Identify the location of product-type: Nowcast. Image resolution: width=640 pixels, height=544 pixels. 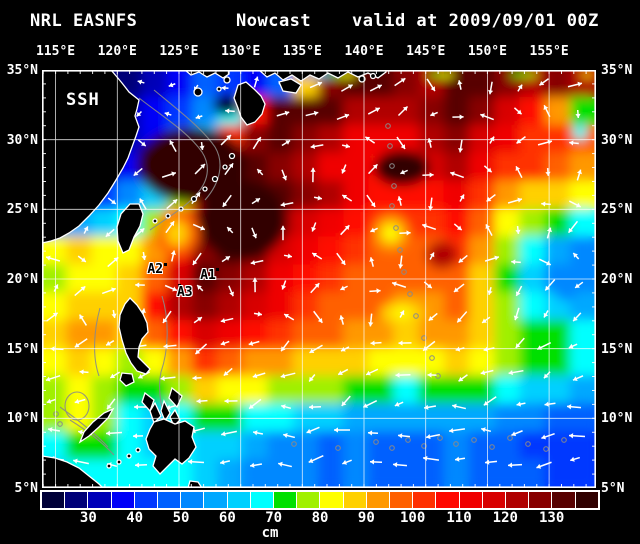
(274, 21).